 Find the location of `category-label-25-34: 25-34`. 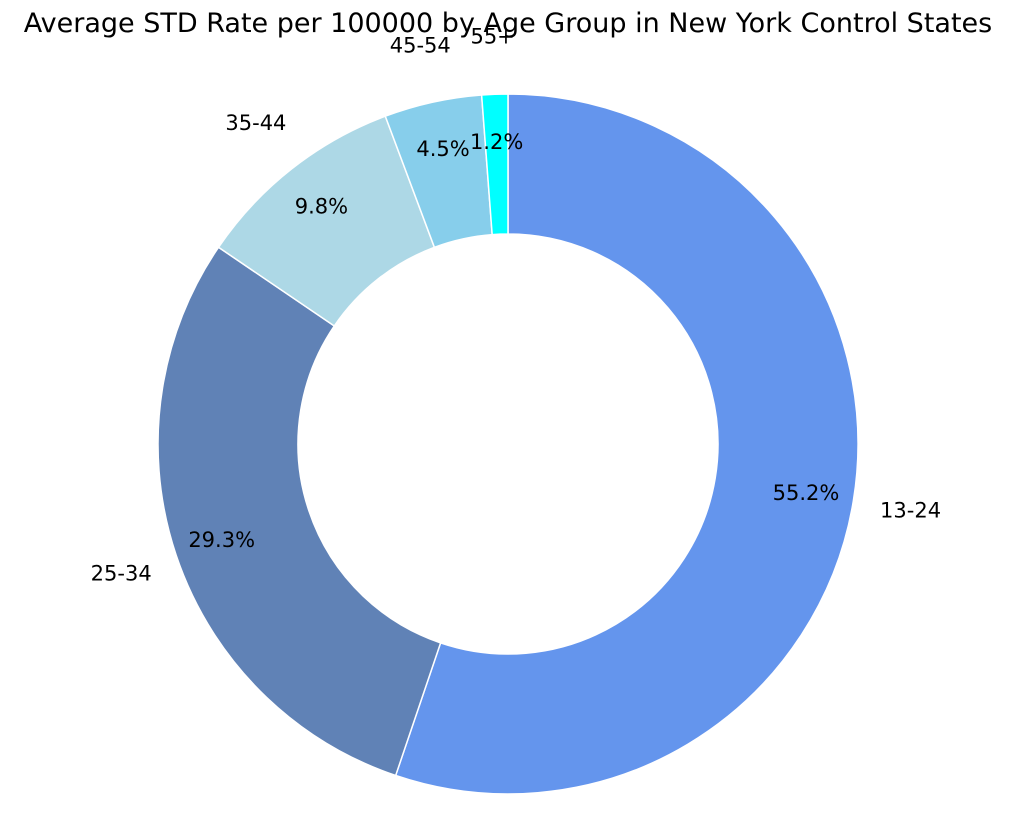

category-label-25-34: 25-34 is located at coordinates (121, 574).